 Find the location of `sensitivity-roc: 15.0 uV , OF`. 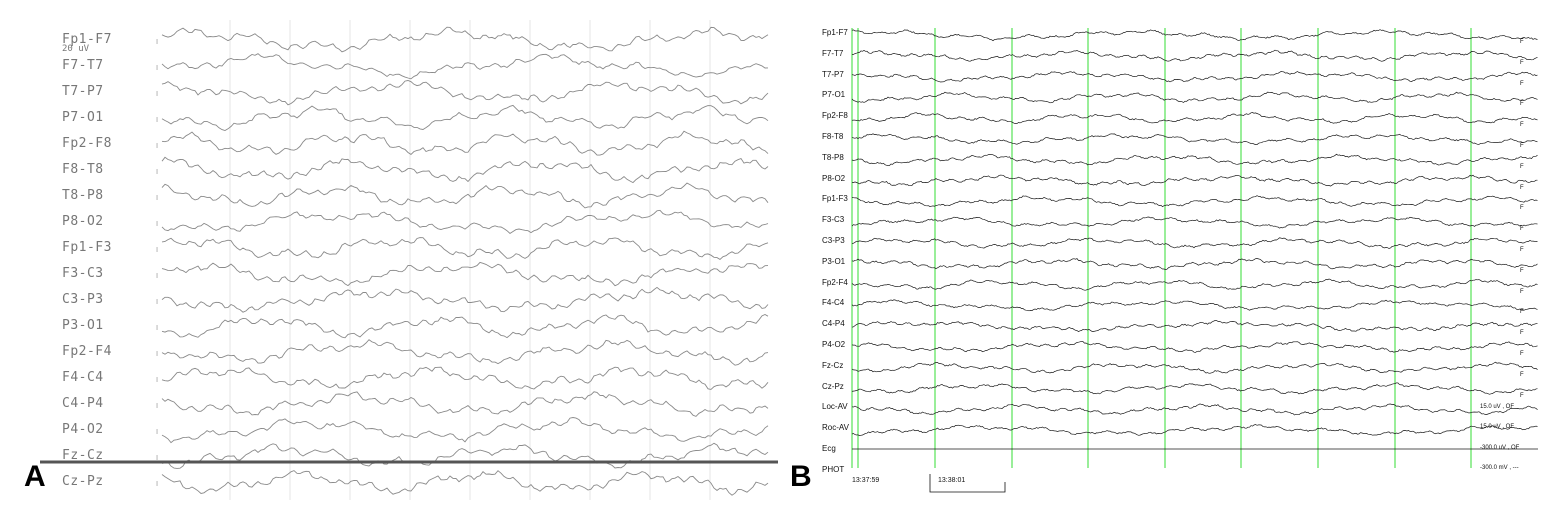

sensitivity-roc: 15.0 uV , OF is located at coordinates (1497, 427).